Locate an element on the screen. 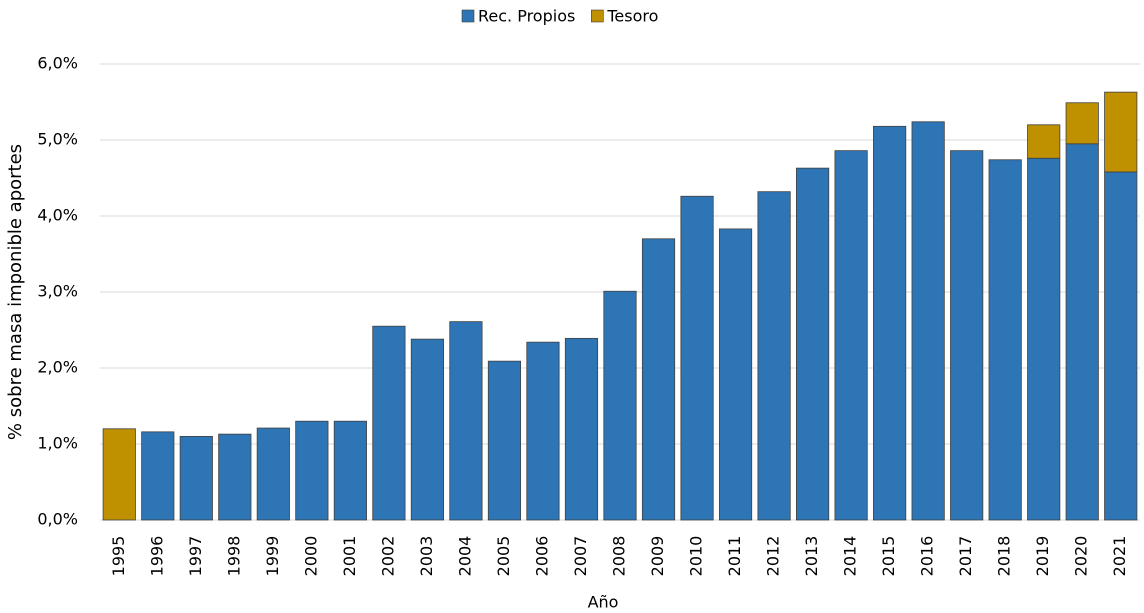  y-tick-label: 0,0% is located at coordinates (57, 519).